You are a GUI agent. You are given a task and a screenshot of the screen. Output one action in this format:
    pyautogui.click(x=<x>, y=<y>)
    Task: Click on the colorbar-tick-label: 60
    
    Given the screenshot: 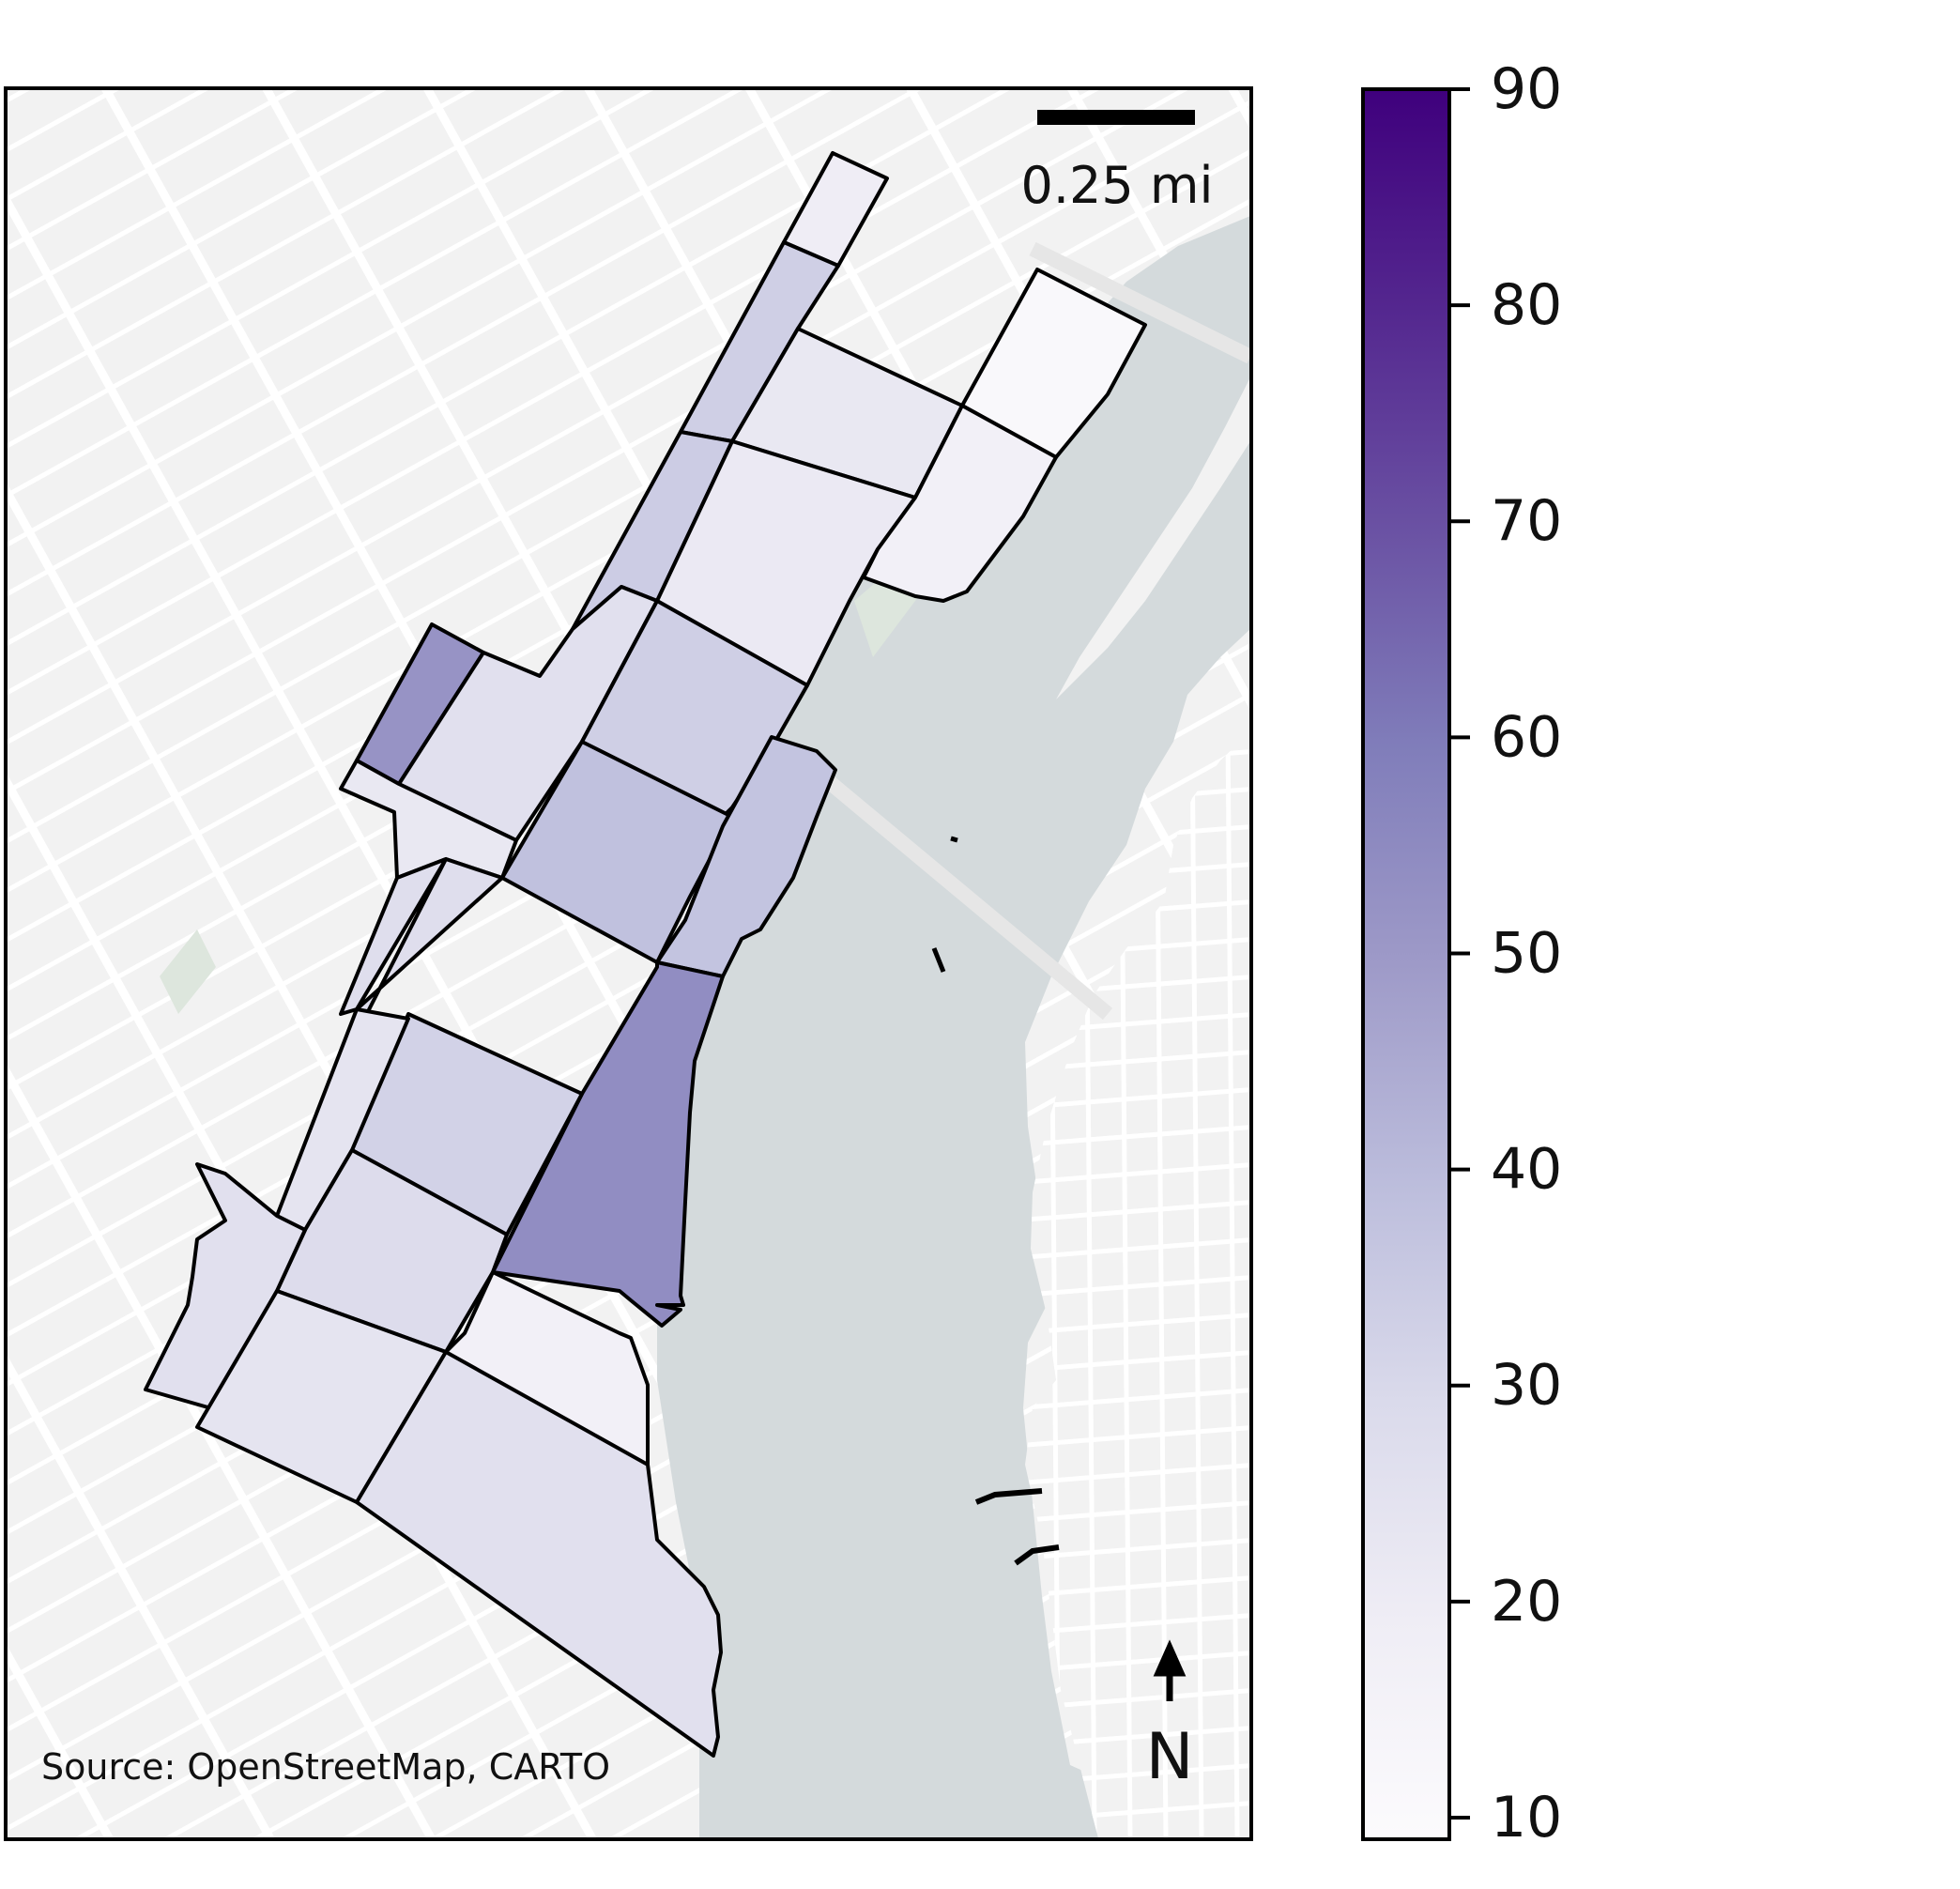 What is the action you would take?
    pyautogui.click(x=1526, y=737)
    